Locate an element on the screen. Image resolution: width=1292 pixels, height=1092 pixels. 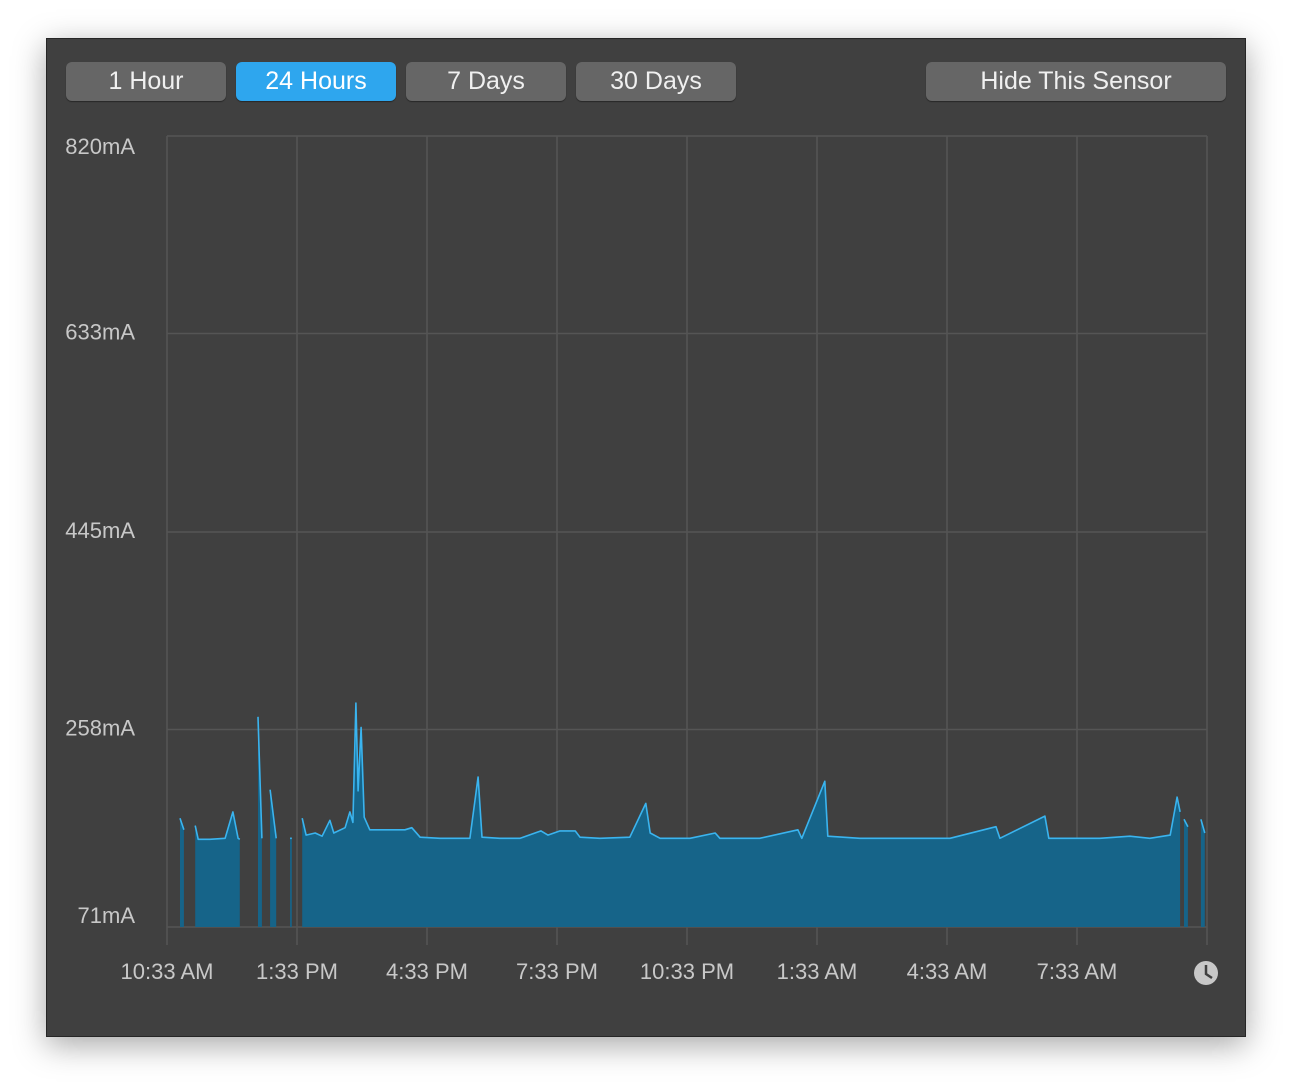
x-tick-label: 7:33 AM is located at coordinates (1077, 971).